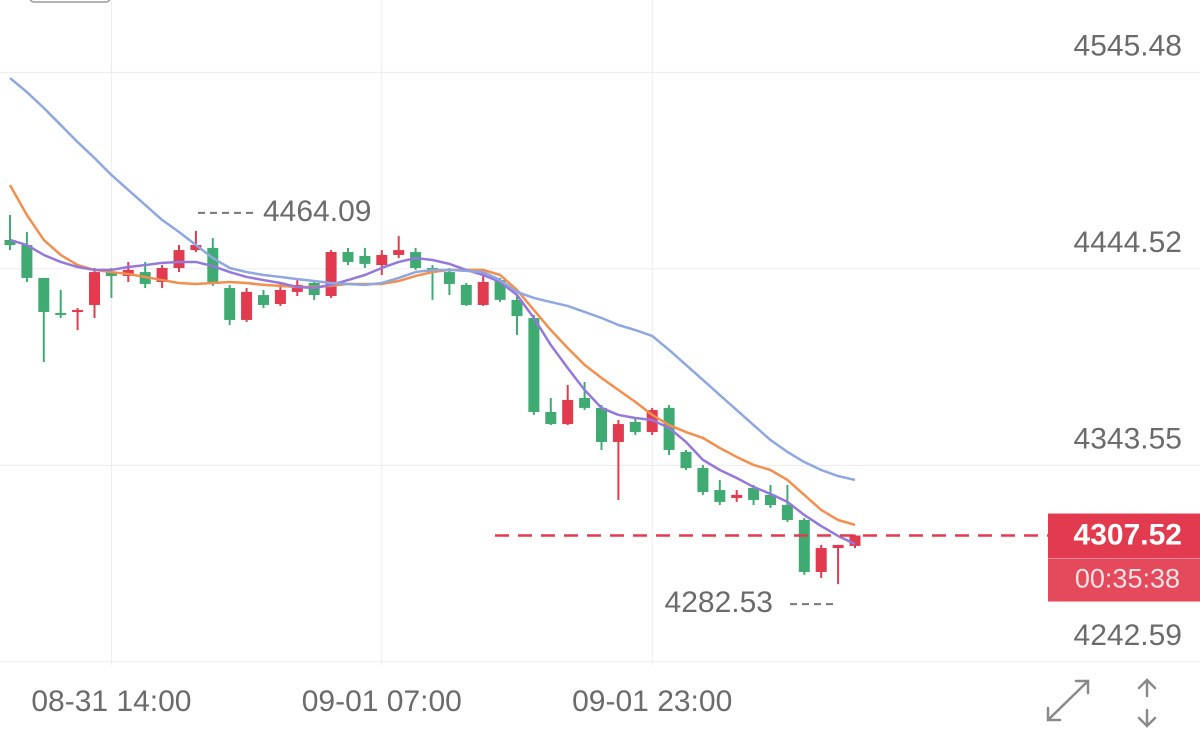 The height and width of the screenshot is (729, 1200). Describe the element at coordinates (111, 701) in the screenshot. I see `x-tick-label: 08-31 14:00` at that location.